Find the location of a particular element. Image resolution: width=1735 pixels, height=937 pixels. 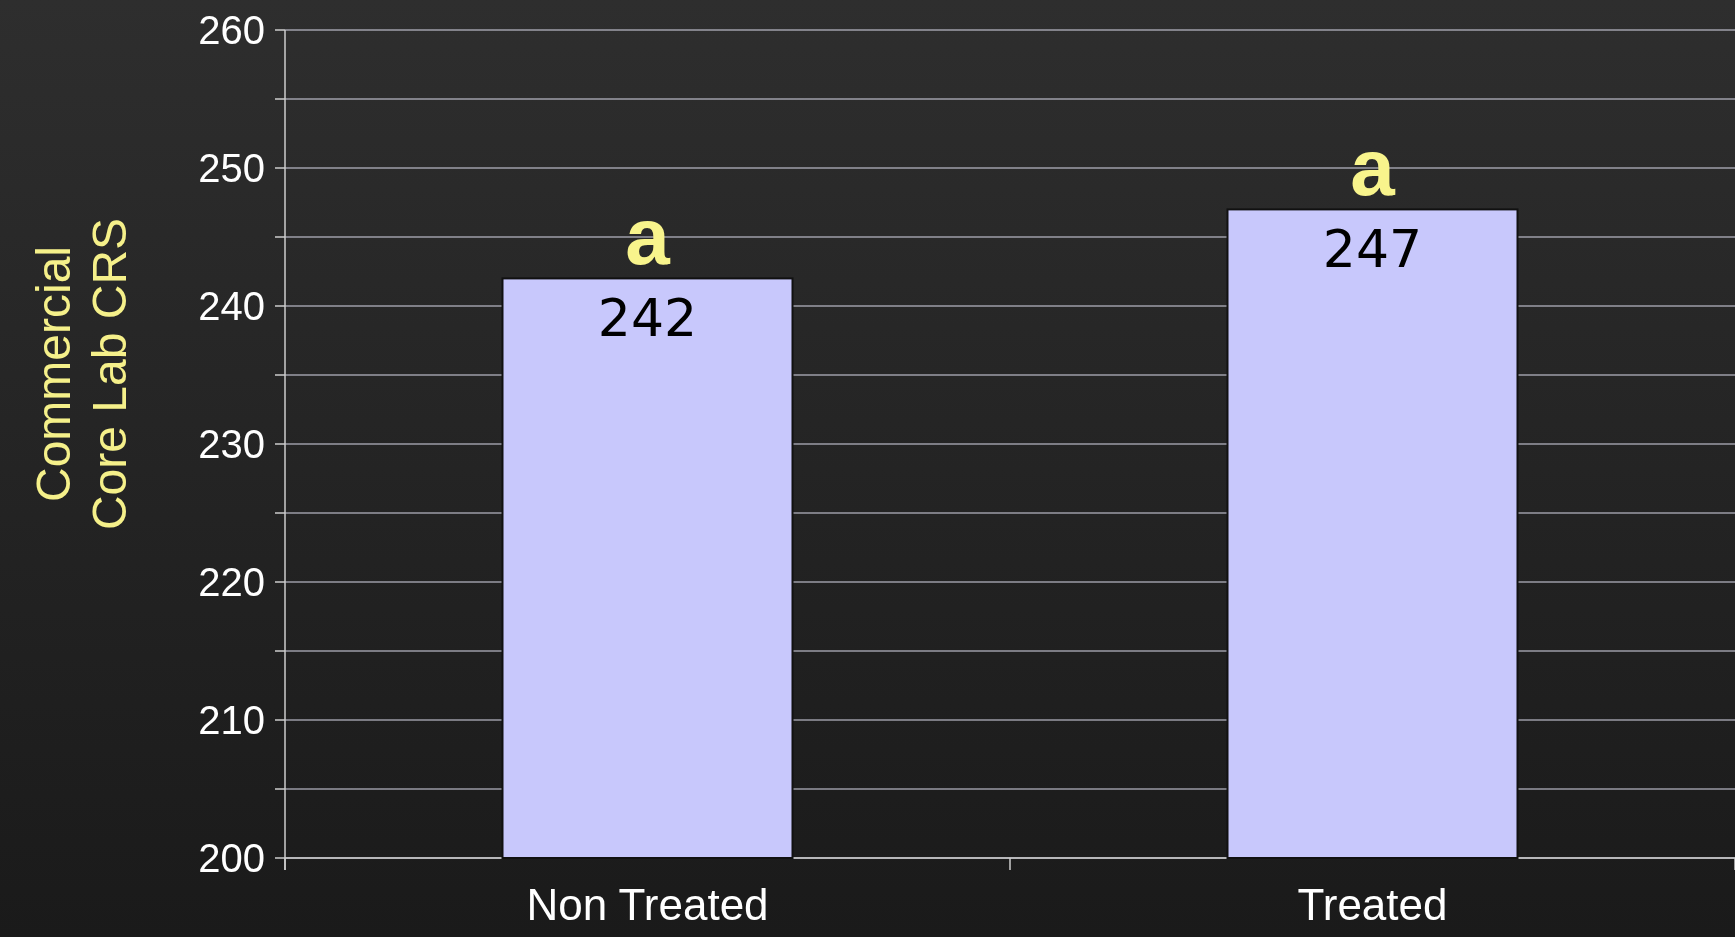

y-tick-label: 260 is located at coordinates (231, 30).